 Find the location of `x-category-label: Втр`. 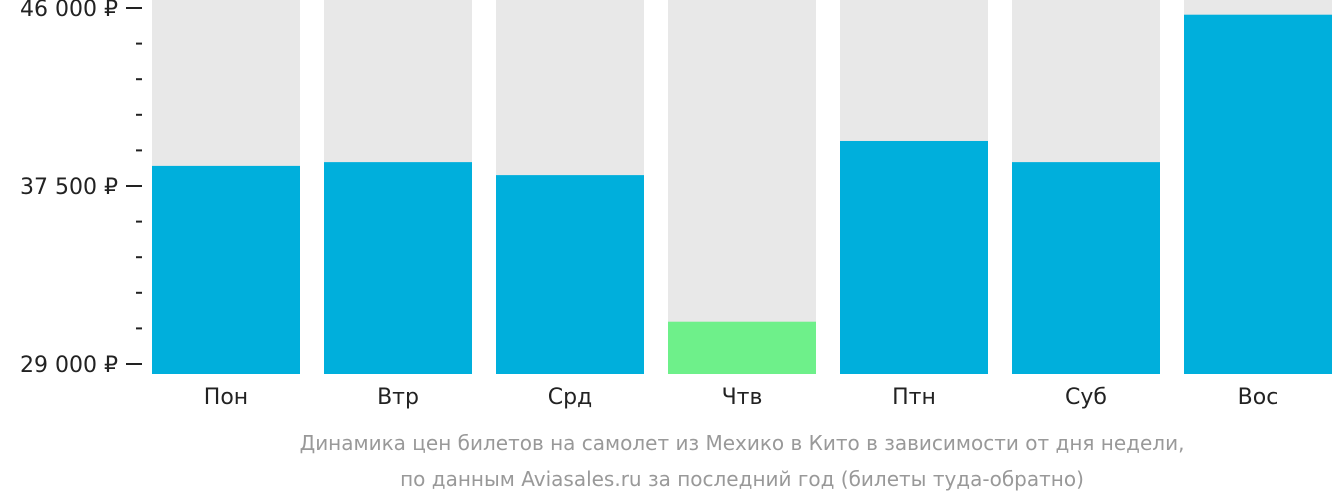

x-category-label: Втр is located at coordinates (398, 397).